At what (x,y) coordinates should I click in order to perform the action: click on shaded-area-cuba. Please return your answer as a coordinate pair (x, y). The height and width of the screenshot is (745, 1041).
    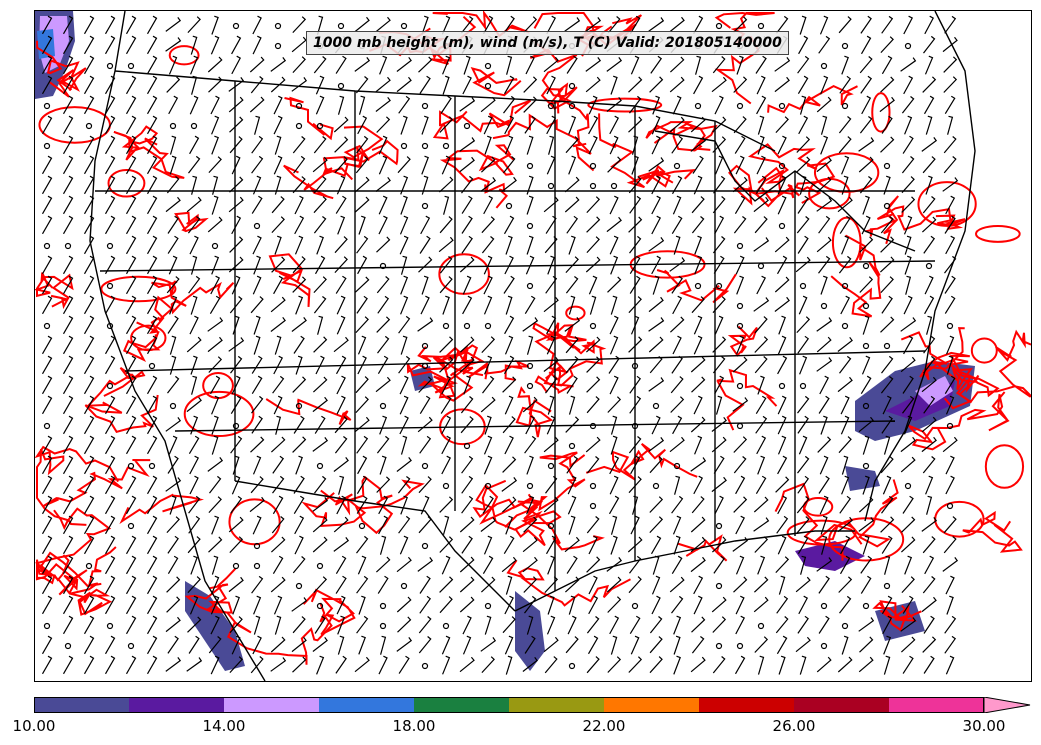
    Looking at the image, I should click on (830, 556).